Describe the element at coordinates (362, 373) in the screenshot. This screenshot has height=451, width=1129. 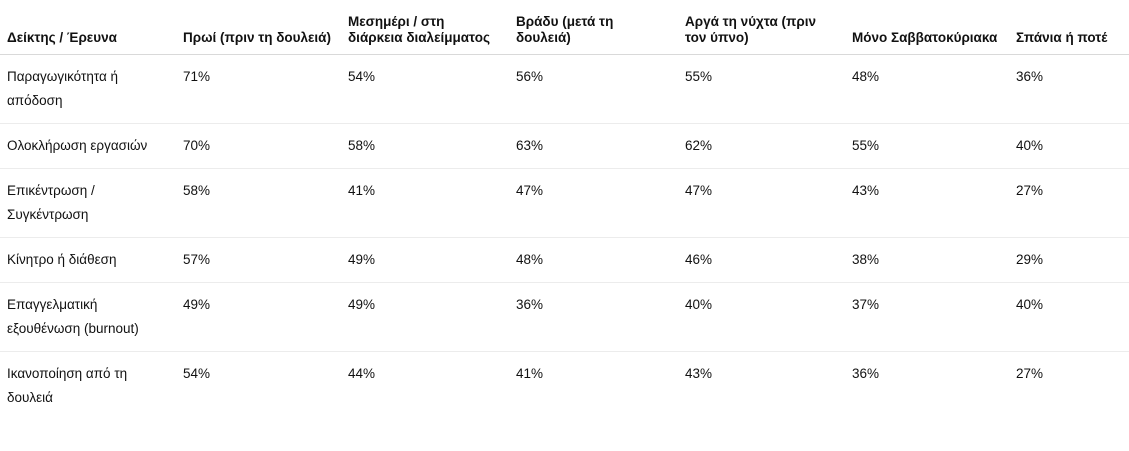
I see `table-cell: 44%` at that location.